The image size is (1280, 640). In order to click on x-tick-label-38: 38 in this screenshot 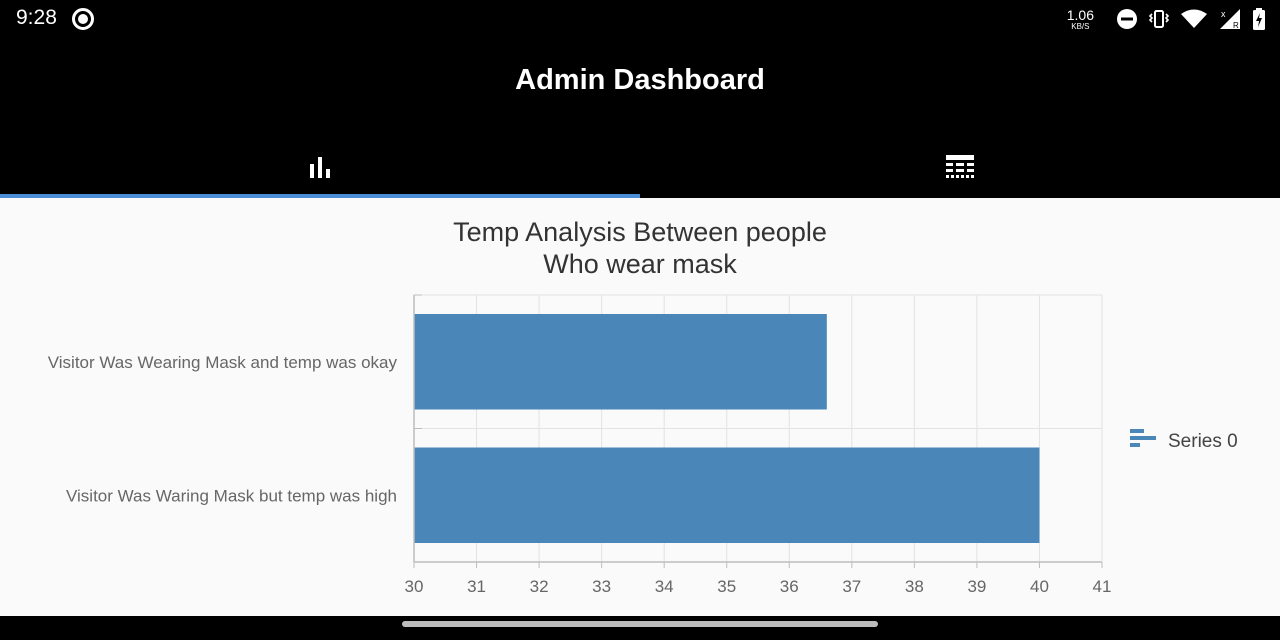, I will do `click(914, 586)`.